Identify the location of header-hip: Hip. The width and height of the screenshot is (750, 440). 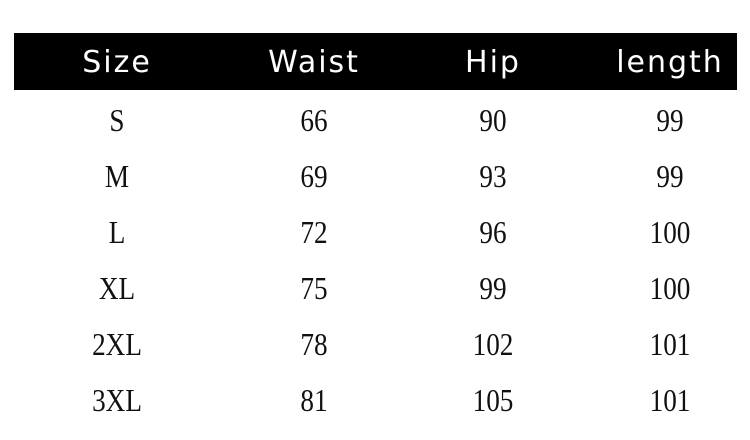
(493, 62).